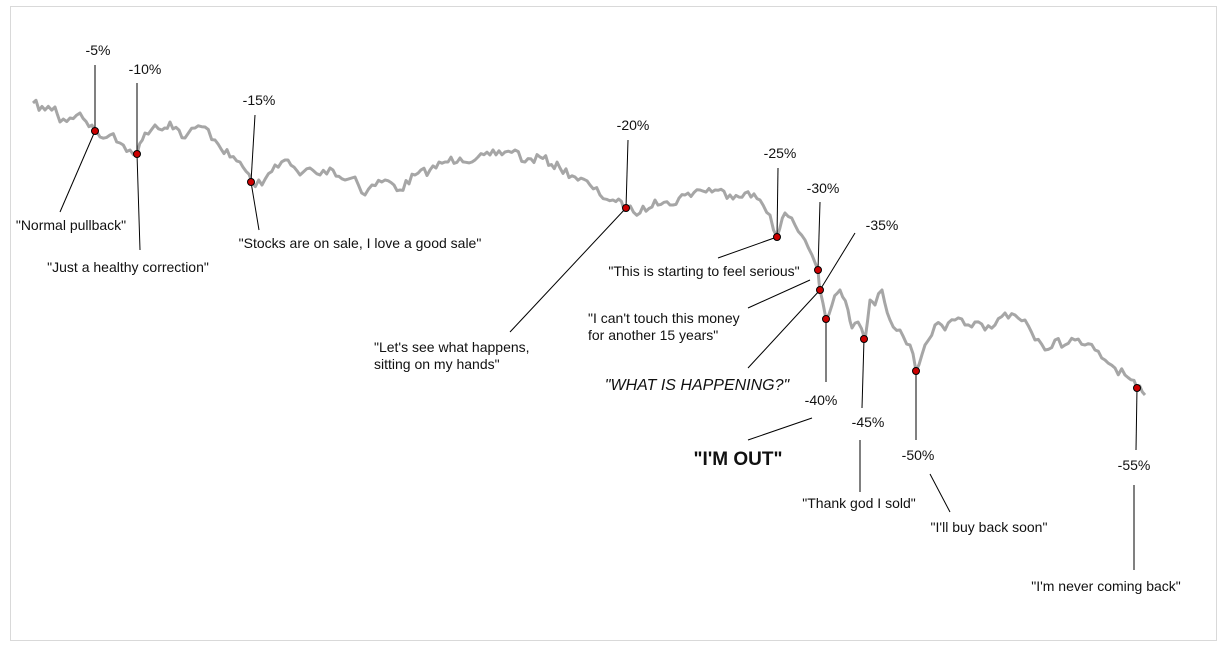 This screenshot has height=650, width=1225. What do you see at coordinates (633, 125) in the screenshot?
I see `drawdown-label: -20%` at bounding box center [633, 125].